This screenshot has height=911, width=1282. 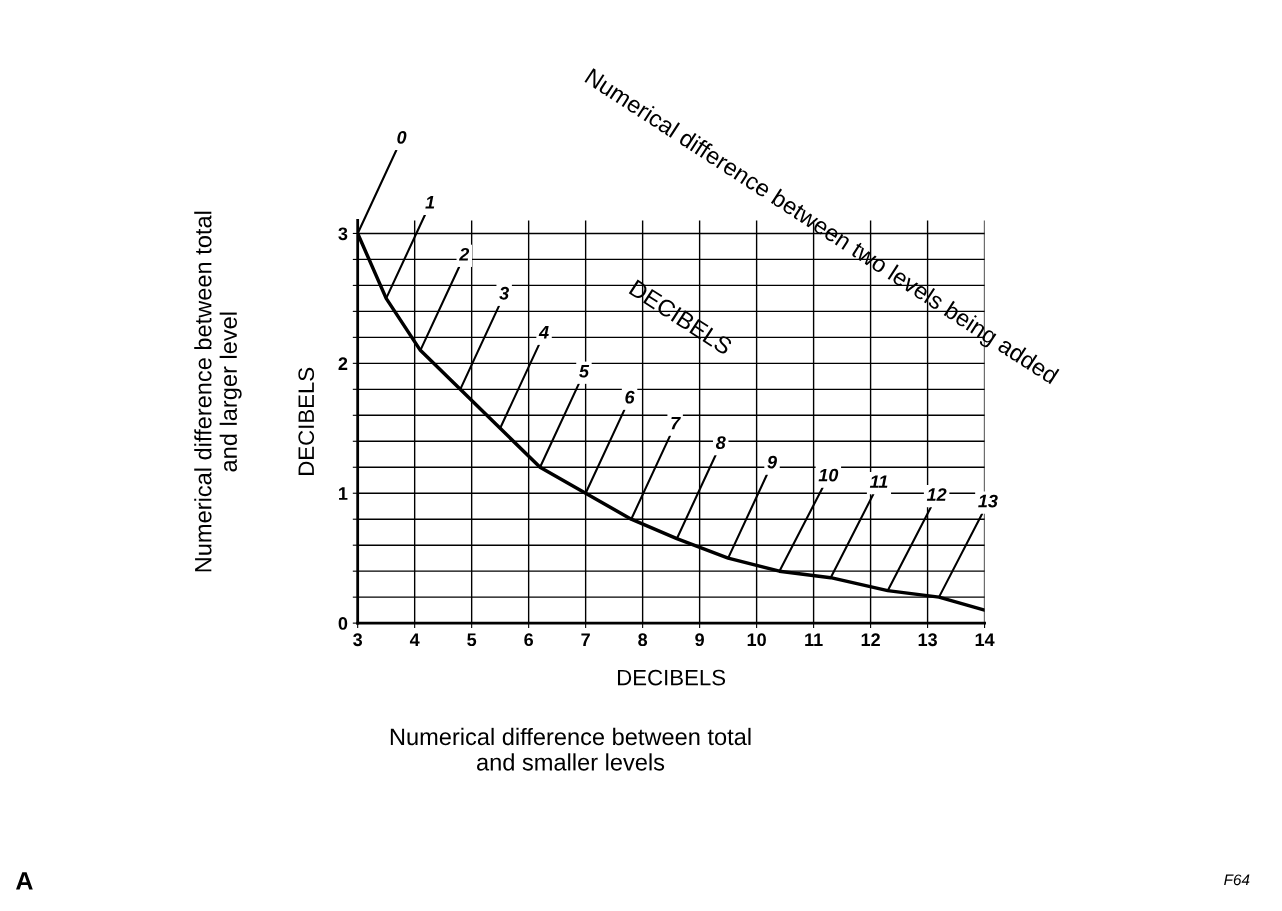 What do you see at coordinates (756, 640) in the screenshot?
I see `x-tick-label: 10` at bounding box center [756, 640].